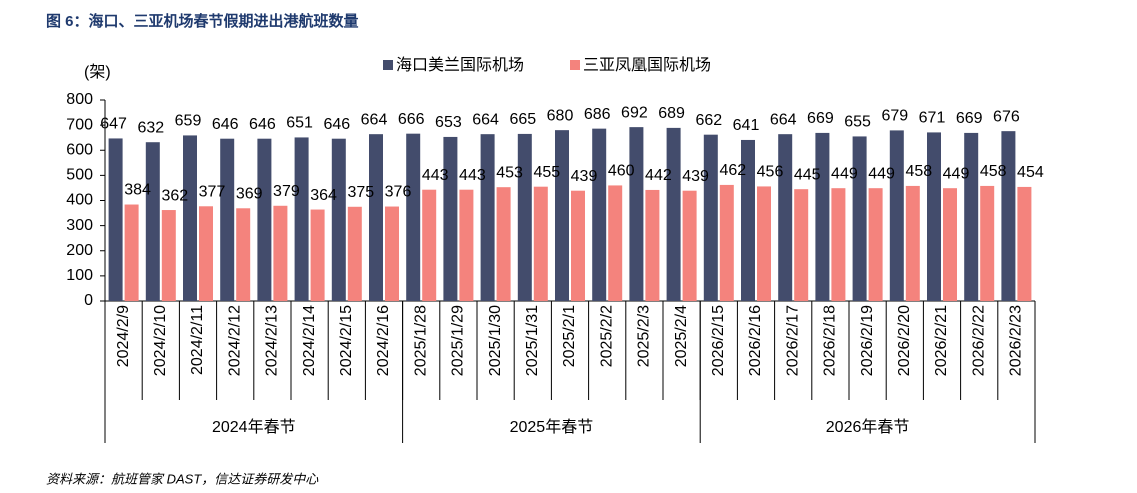  Describe the element at coordinates (188, 121) in the screenshot. I see `value-label: 659` at that location.